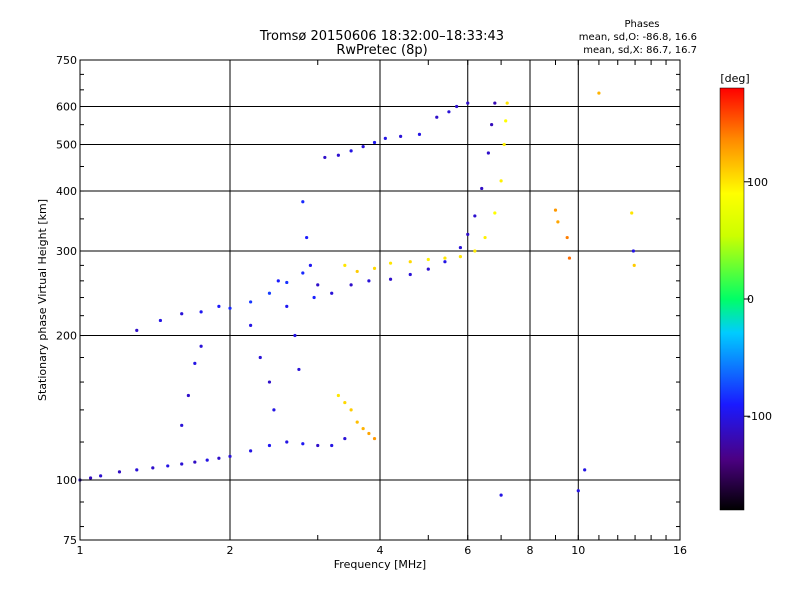 The height and width of the screenshot is (600, 800). Describe the element at coordinates (66, 145) in the screenshot. I see `y-tick-label: 500` at that location.